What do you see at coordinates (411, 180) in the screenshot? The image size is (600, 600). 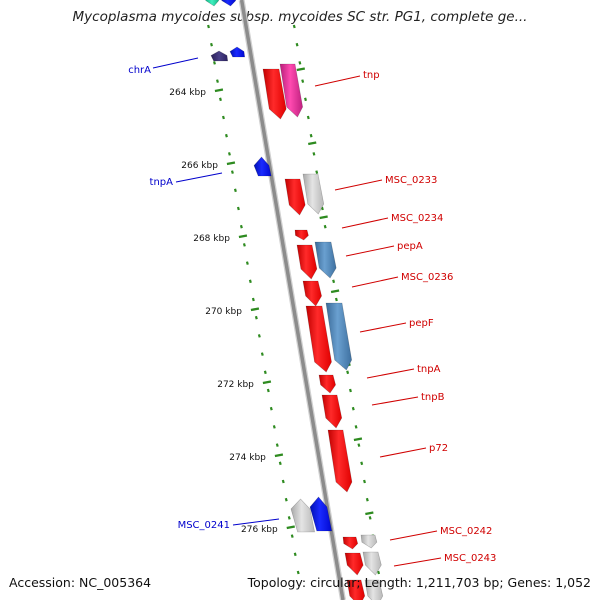 I see `gene-label-forward: MSC_0233` at bounding box center [411, 180].